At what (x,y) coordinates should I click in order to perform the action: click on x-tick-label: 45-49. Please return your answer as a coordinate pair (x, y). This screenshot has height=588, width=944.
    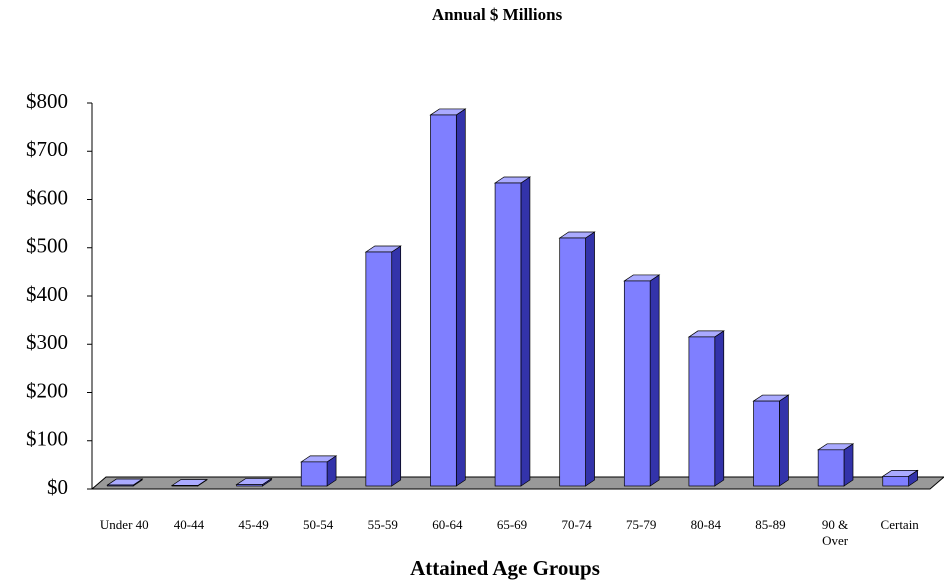
    Looking at the image, I should click on (253, 524).